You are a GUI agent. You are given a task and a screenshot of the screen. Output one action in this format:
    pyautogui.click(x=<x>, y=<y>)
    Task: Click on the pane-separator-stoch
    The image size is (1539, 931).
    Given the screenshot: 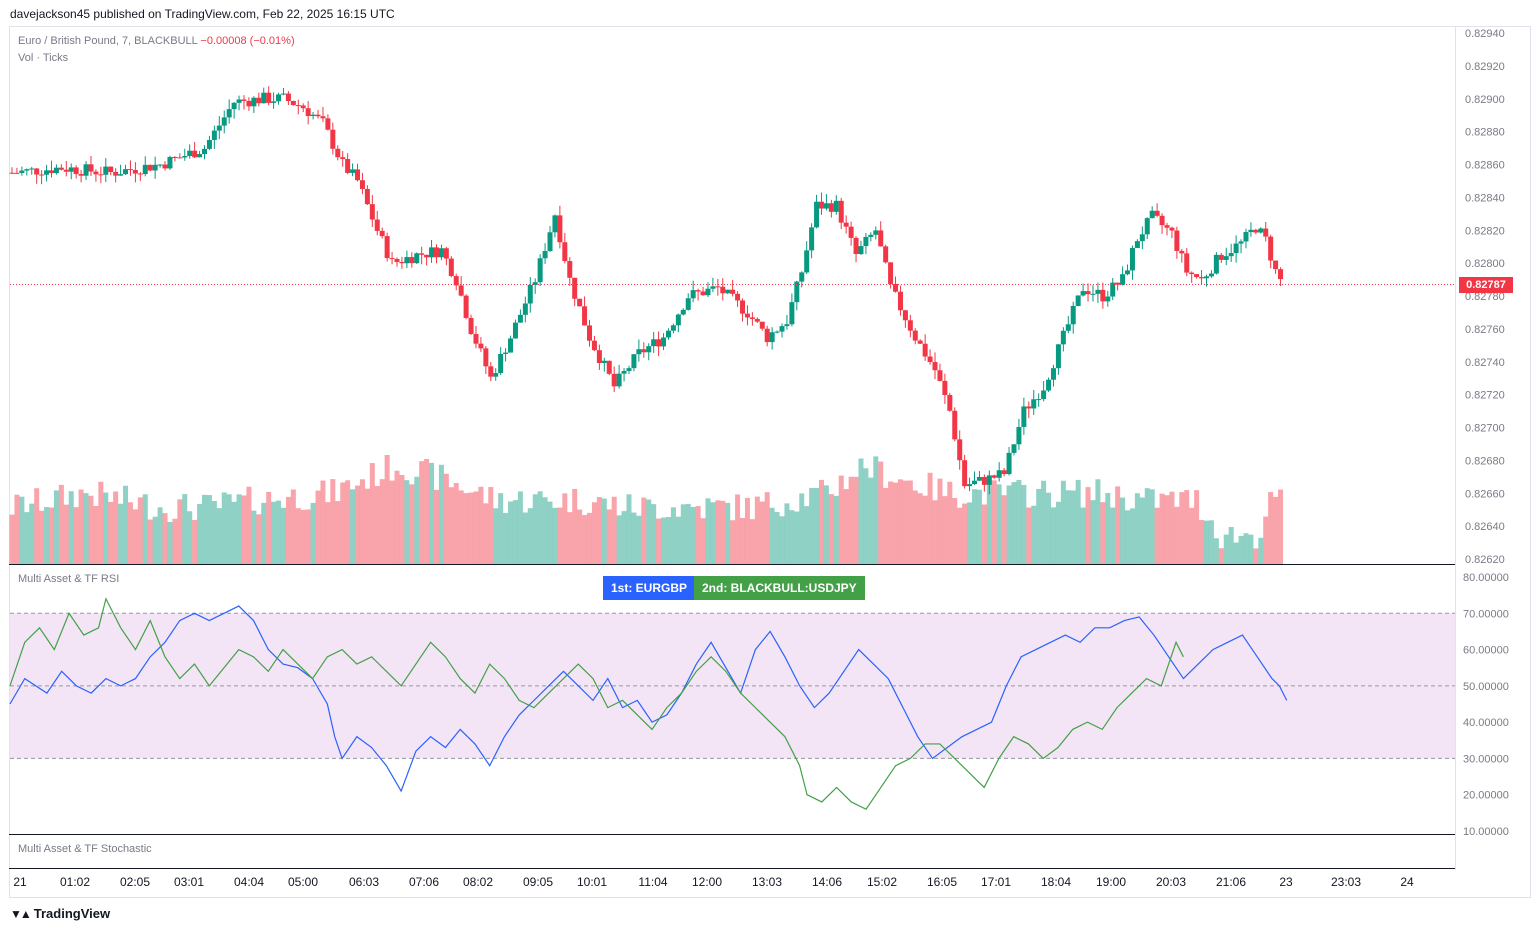 What is the action you would take?
    pyautogui.click(x=732, y=868)
    